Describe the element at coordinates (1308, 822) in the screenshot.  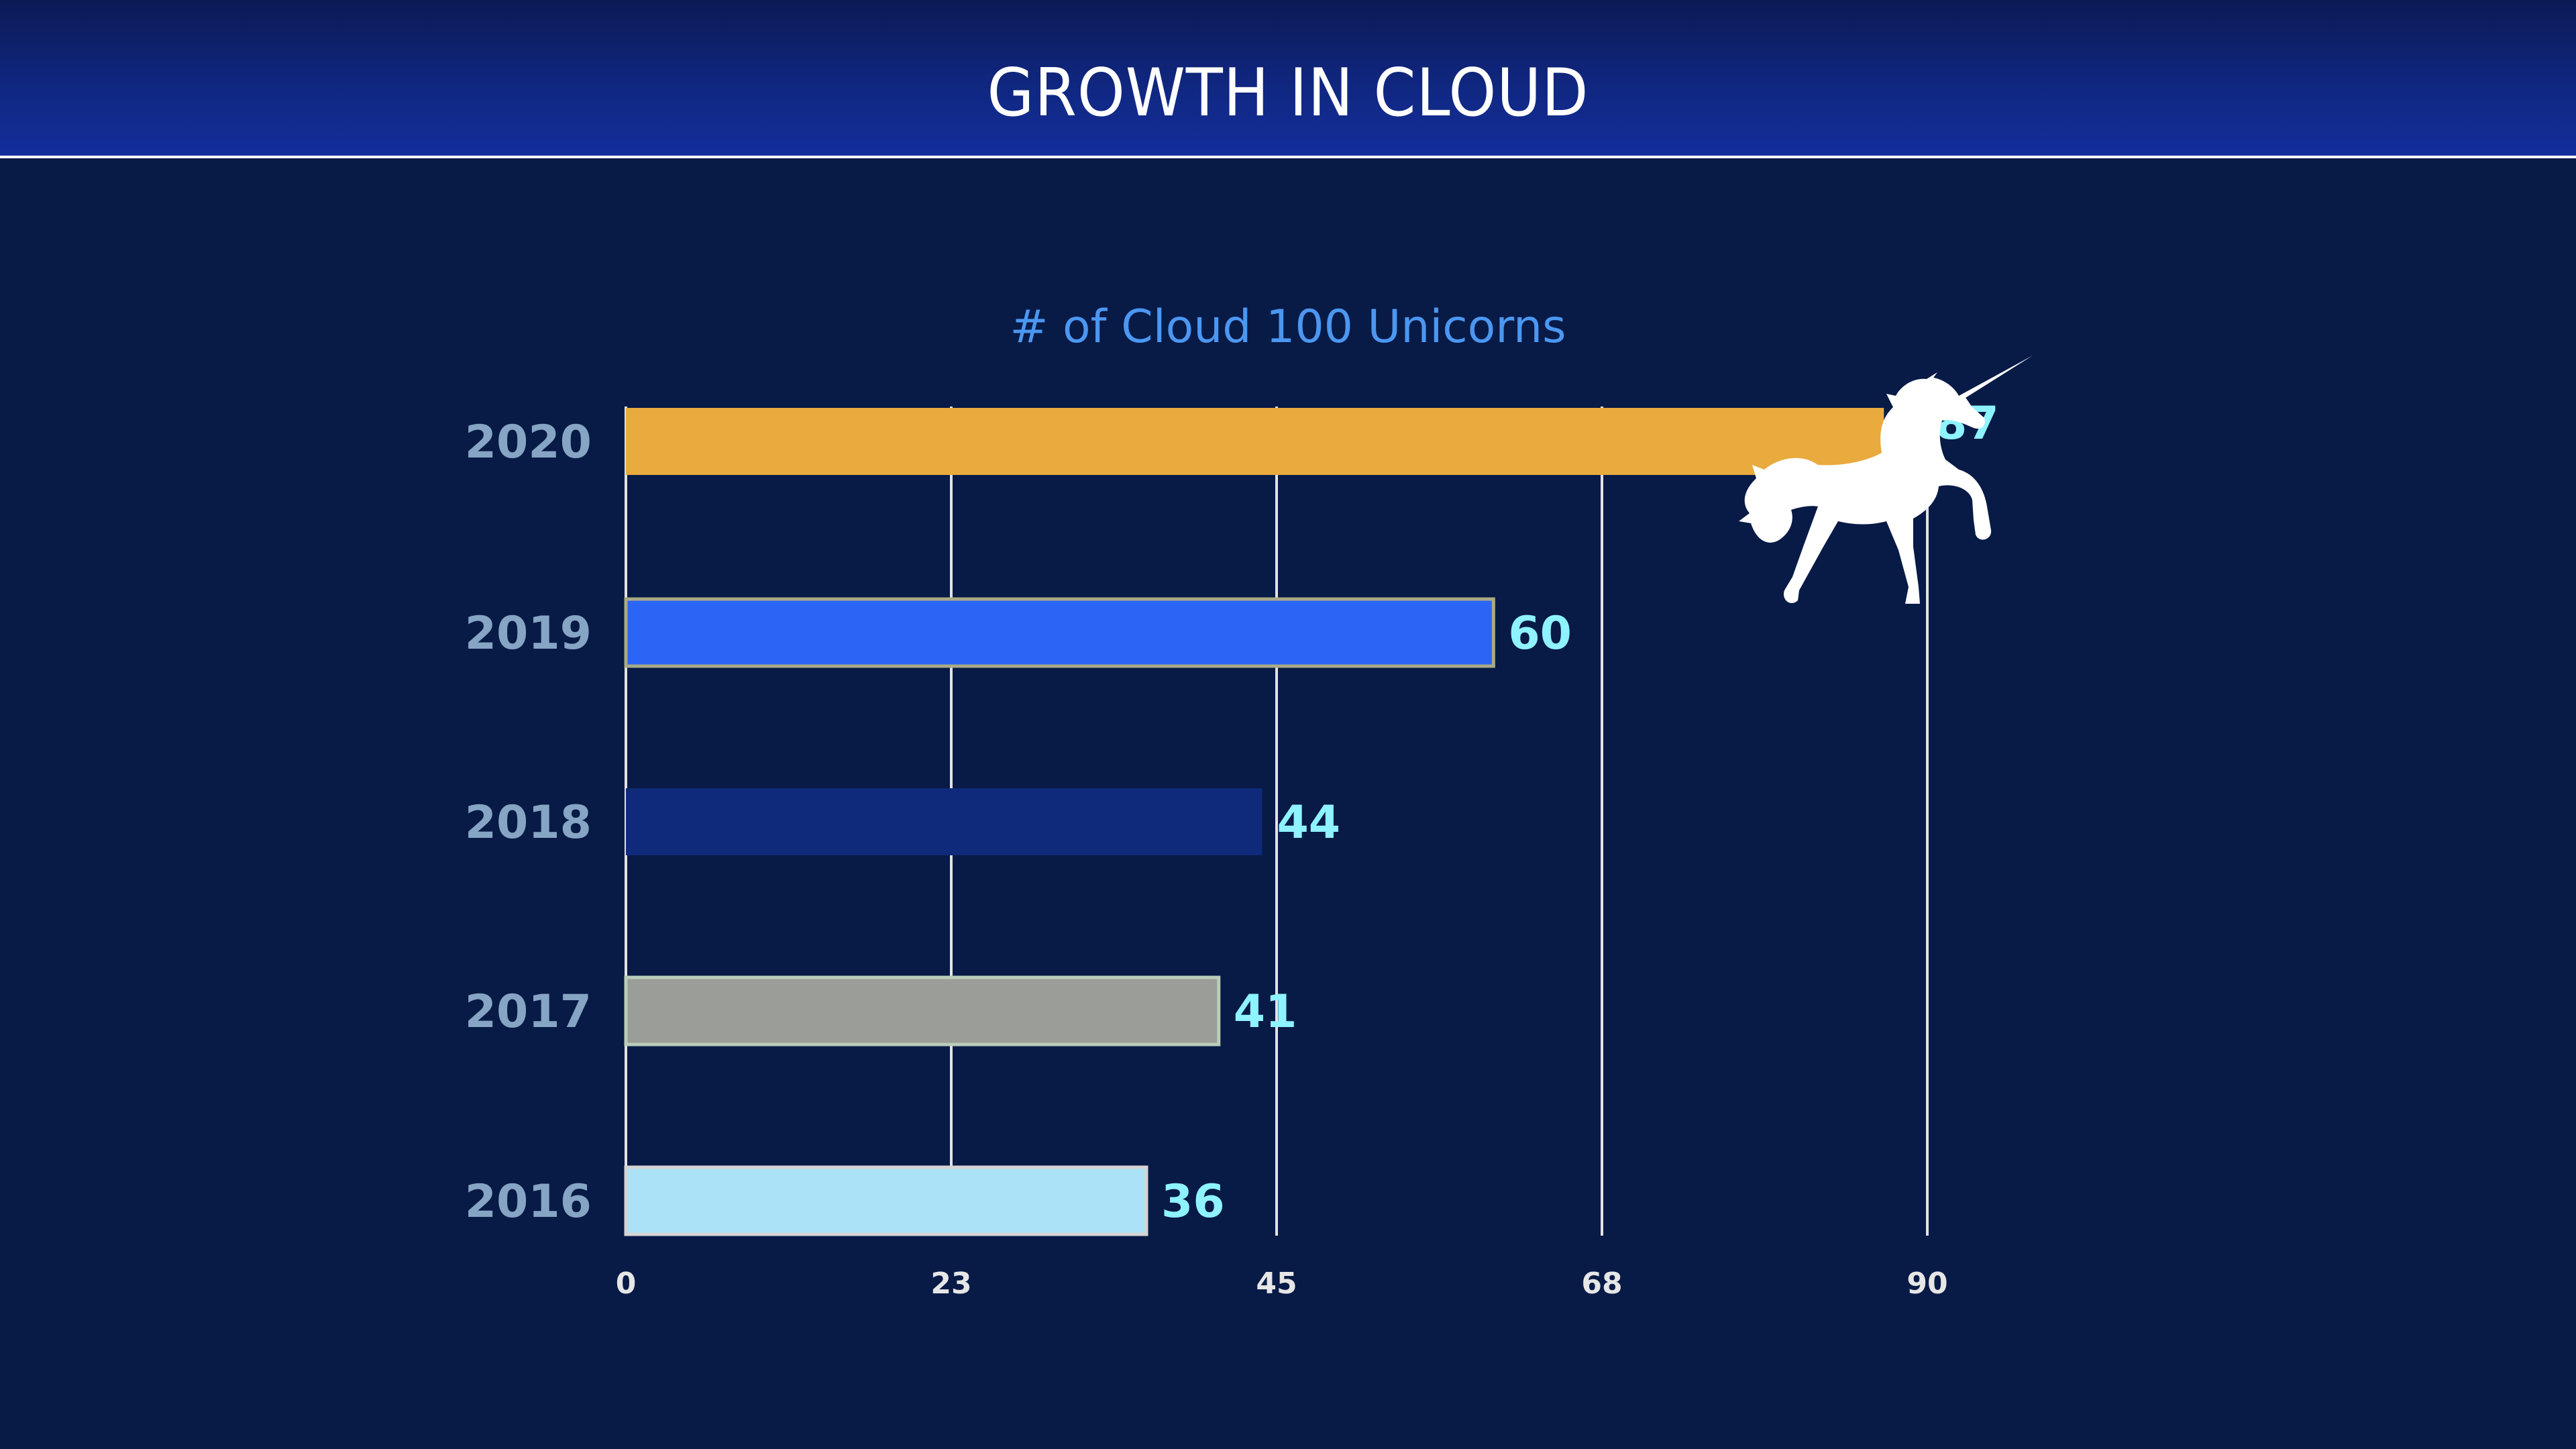
I see `value-label: 44` at that location.